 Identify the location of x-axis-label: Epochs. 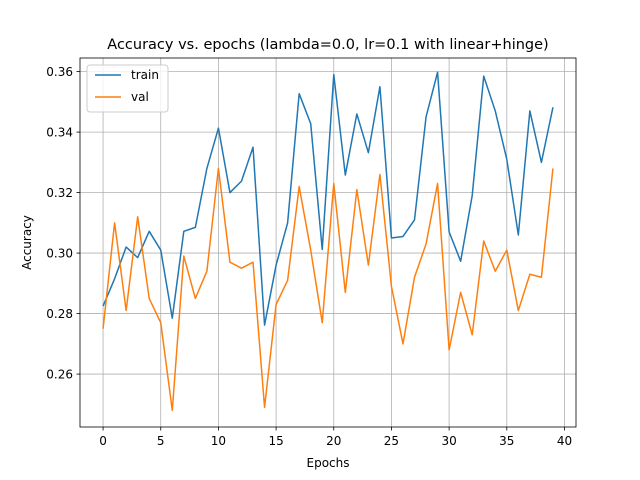
(328, 463).